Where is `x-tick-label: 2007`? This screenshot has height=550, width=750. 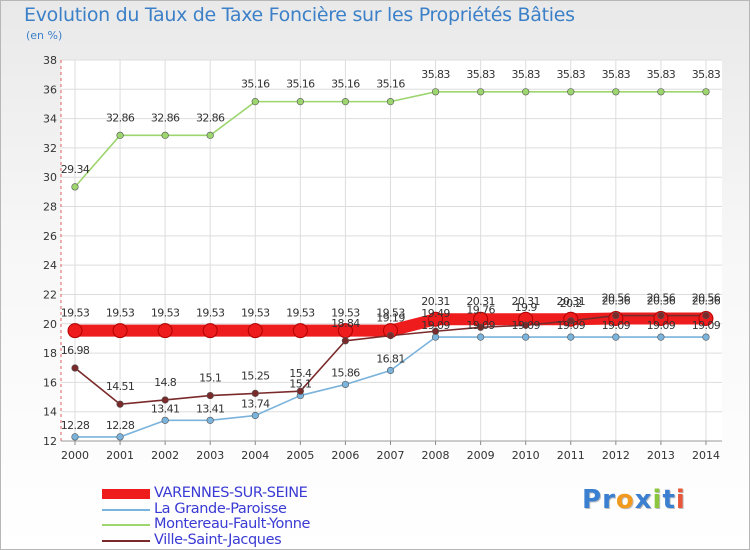
x-tick-label: 2007 is located at coordinates (390, 455).